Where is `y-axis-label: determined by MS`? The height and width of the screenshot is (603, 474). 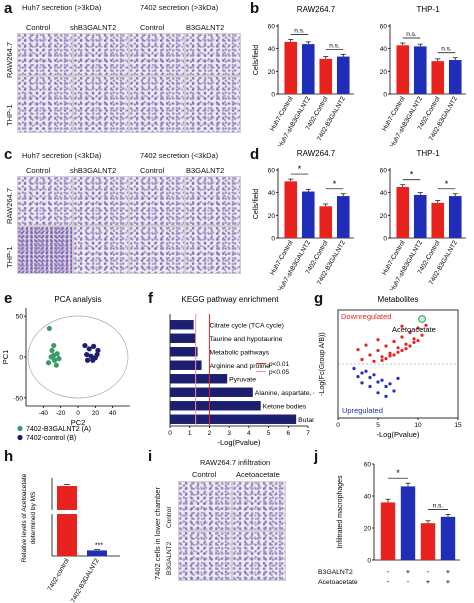
y-axis-label: determined by MS is located at coordinates (33, 517).